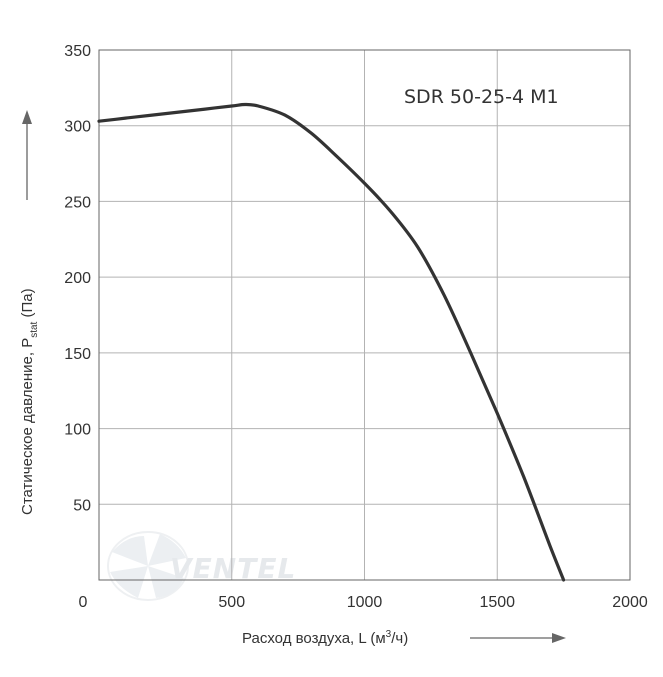  What do you see at coordinates (77, 127) in the screenshot?
I see `y-tick-label: 300` at bounding box center [77, 127].